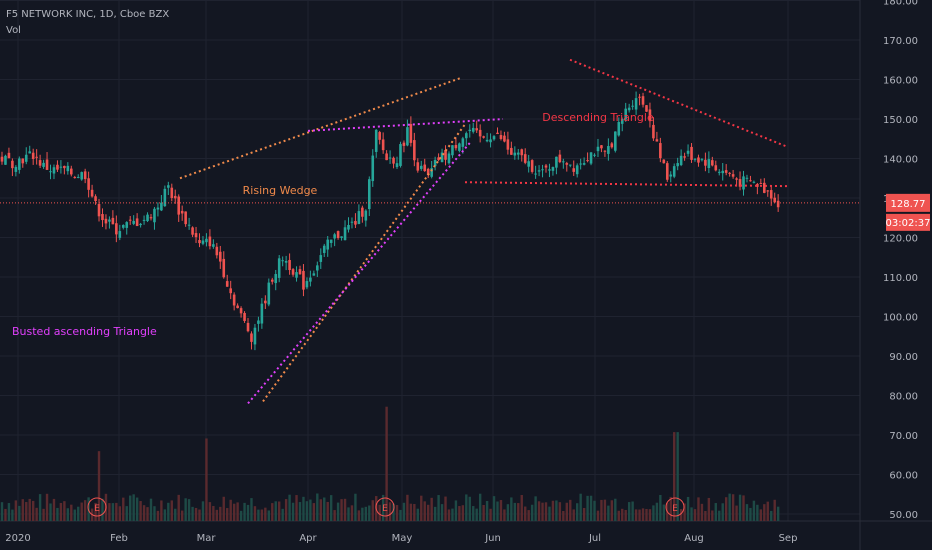 The width and height of the screenshot is (932, 550). Describe the element at coordinates (900, 160) in the screenshot. I see `price-axis-label: 140.00` at that location.